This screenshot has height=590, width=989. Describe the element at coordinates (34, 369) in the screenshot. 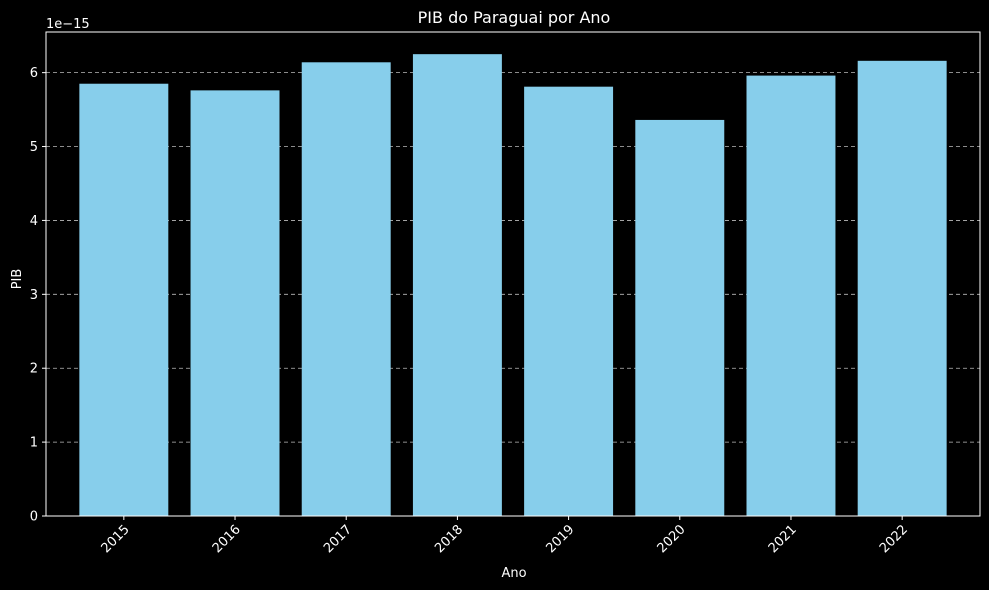

I see `y-tick-label-2: 2` at that location.